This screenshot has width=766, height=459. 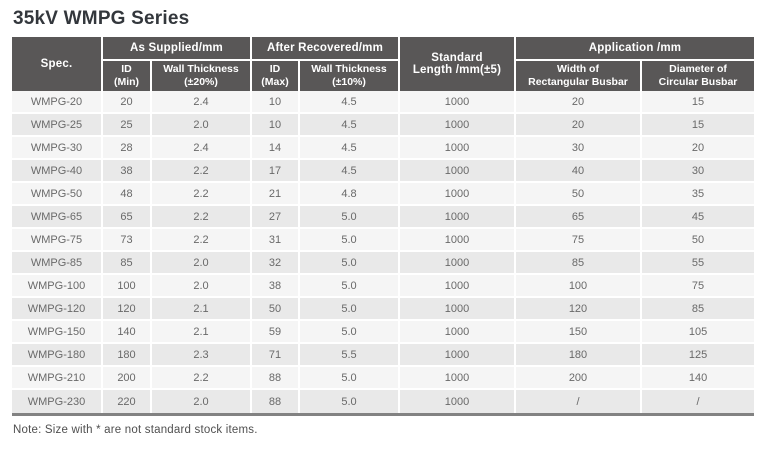 What do you see at coordinates (326, 49) in the screenshot?
I see `col-group-after-recovered: After Recovered/mm` at bounding box center [326, 49].